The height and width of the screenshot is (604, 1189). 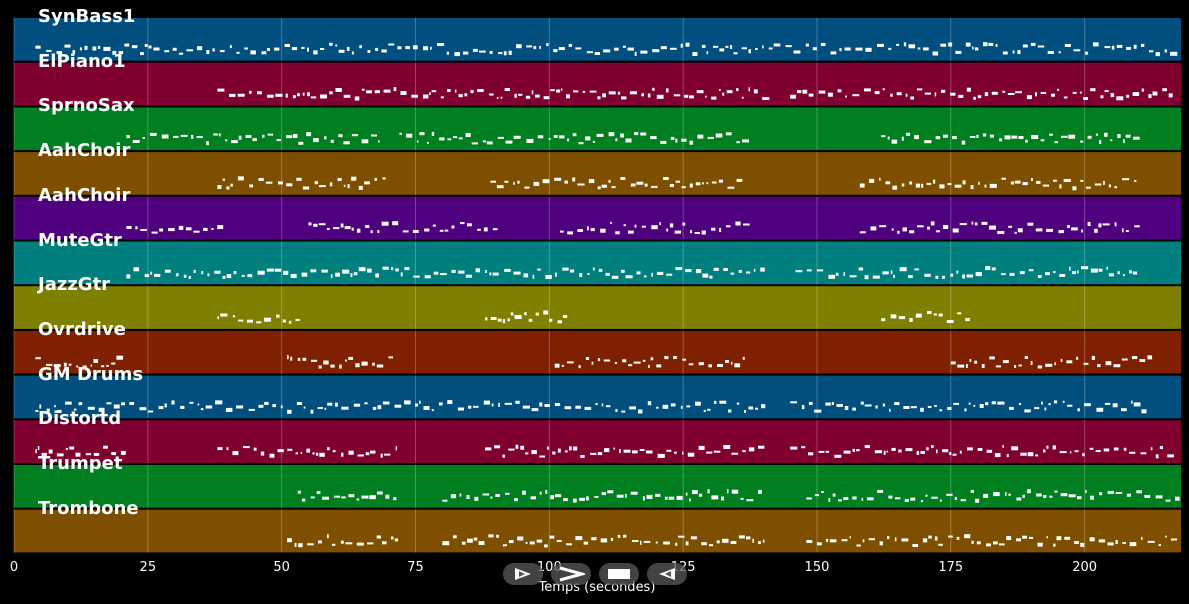 I want to click on next-button, so click(x=571, y=574).